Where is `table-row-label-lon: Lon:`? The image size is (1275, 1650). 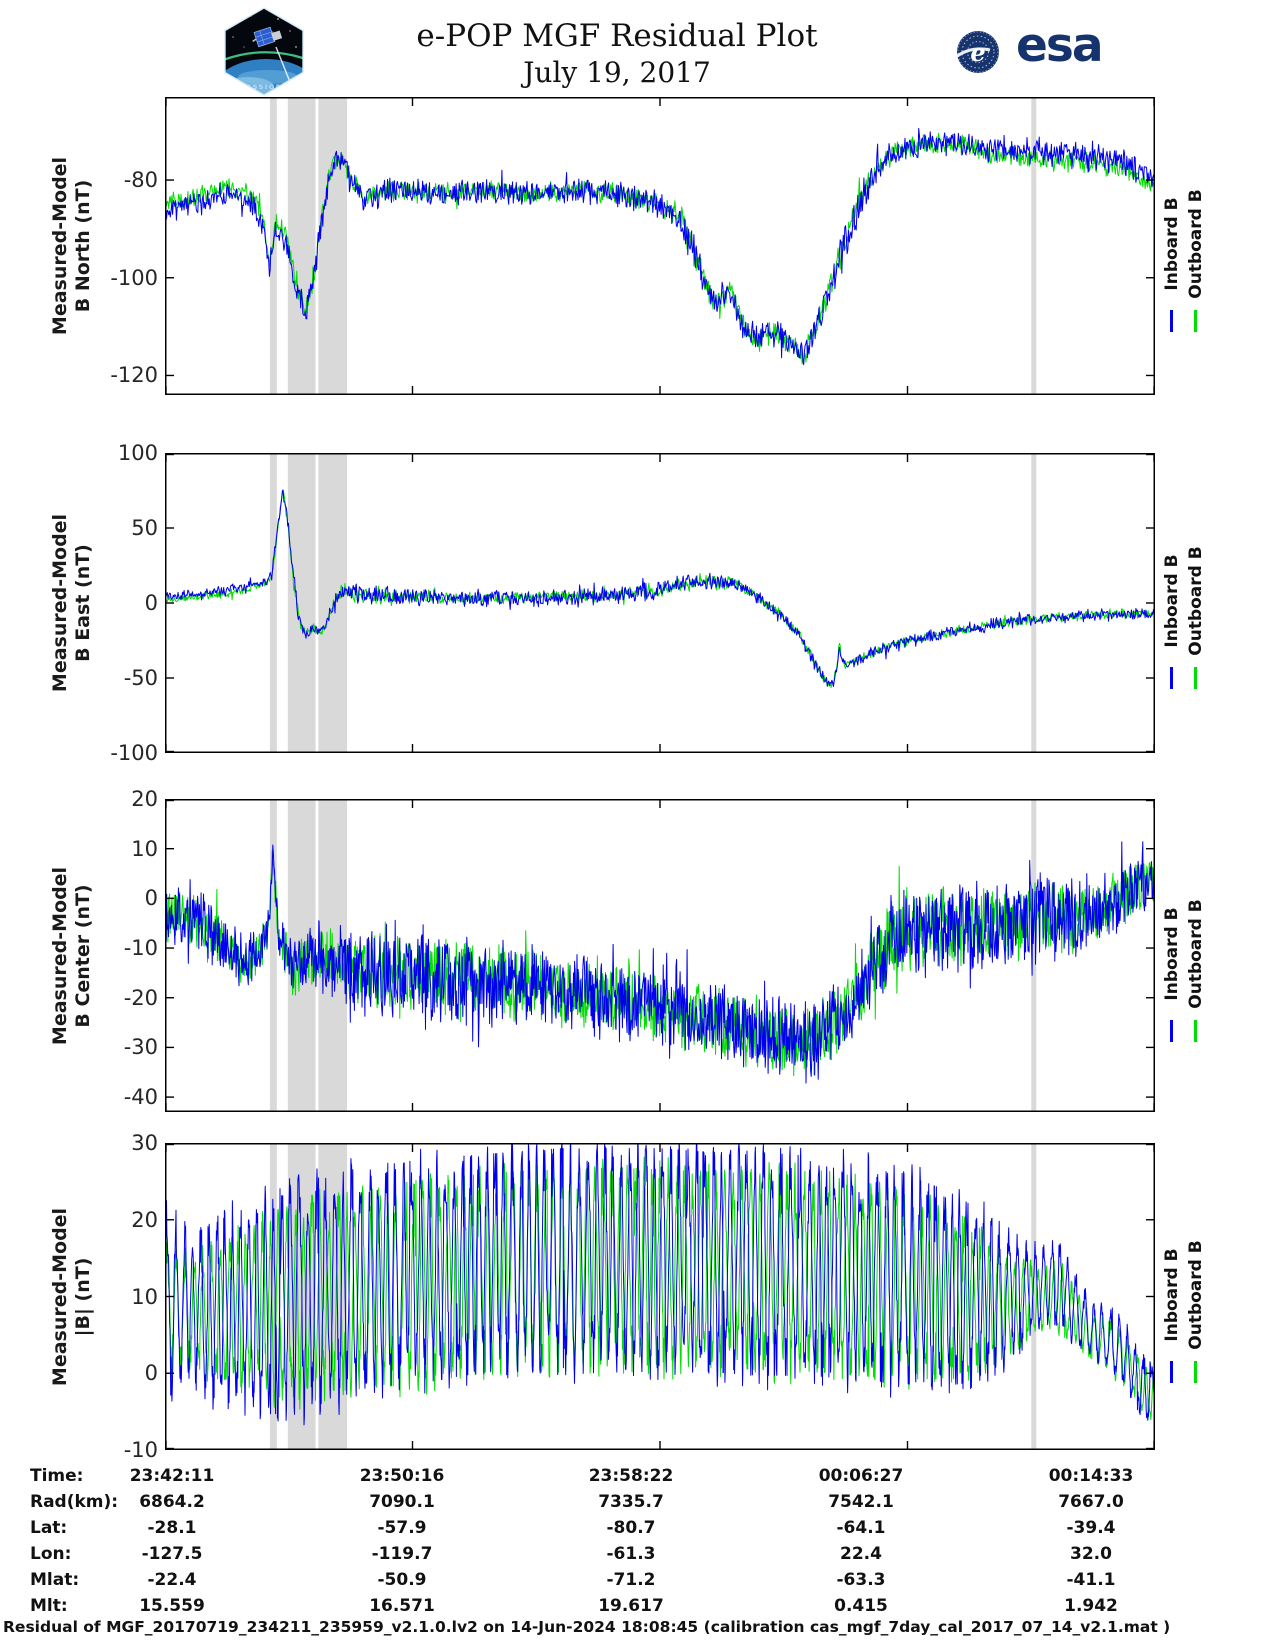
table-row-label-lon: Lon: is located at coordinates (51, 1554).